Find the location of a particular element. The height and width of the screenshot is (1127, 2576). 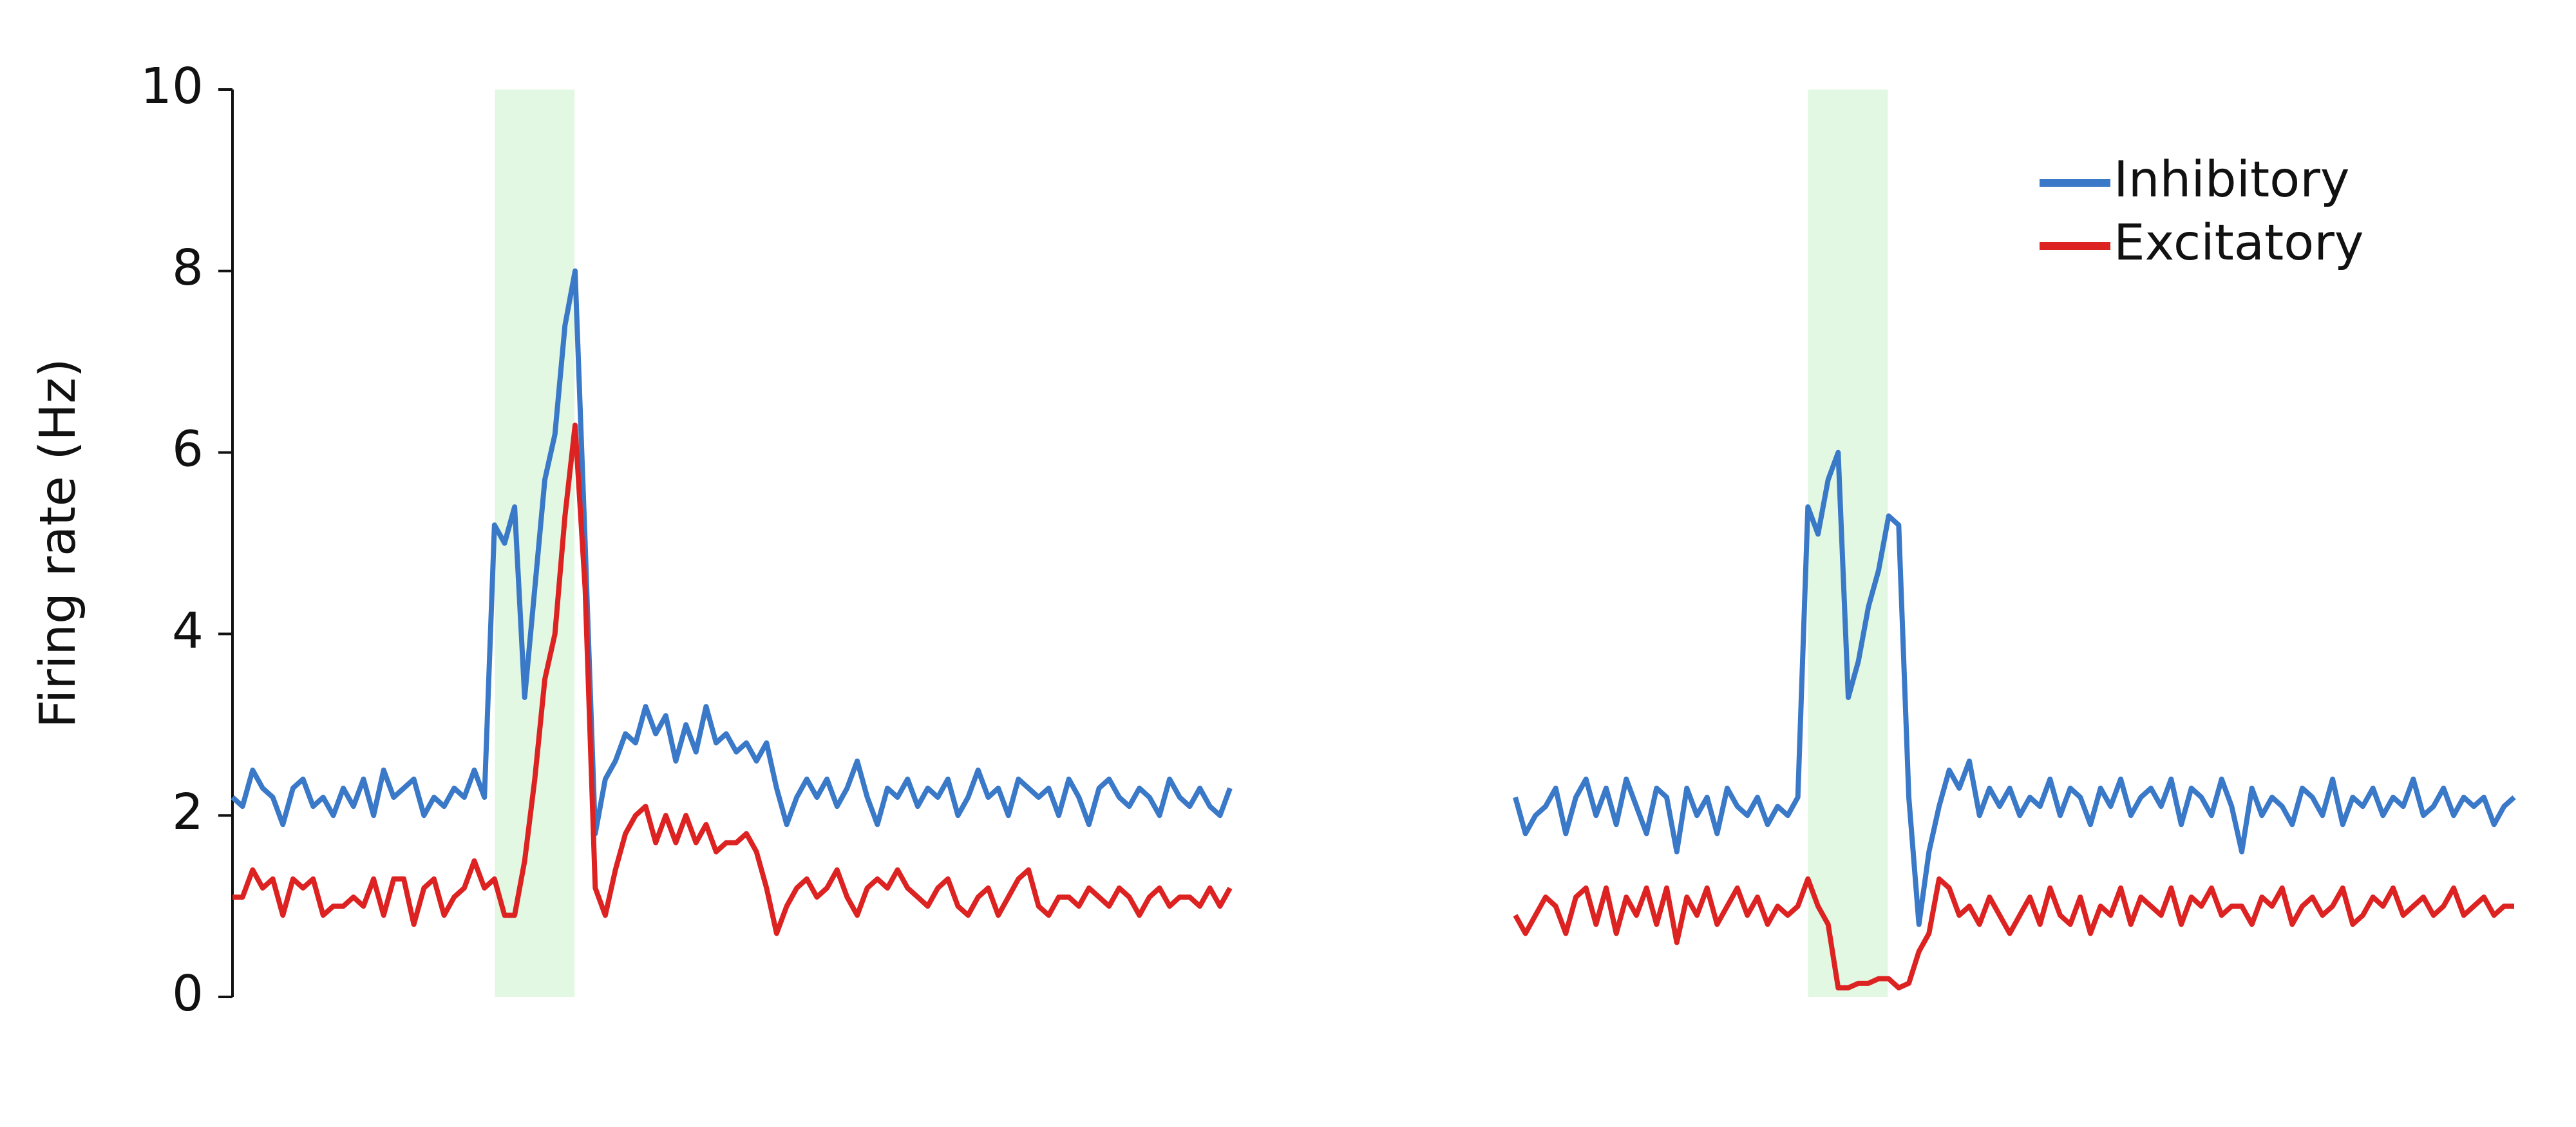

y-tick-label: 4 is located at coordinates (188, 630).